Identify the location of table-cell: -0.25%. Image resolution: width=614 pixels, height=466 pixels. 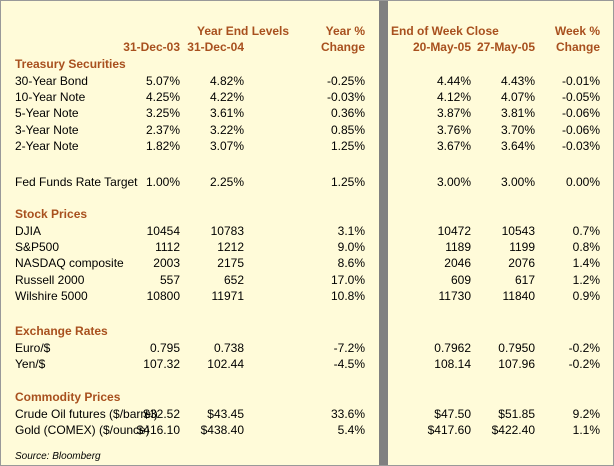
(345, 80).